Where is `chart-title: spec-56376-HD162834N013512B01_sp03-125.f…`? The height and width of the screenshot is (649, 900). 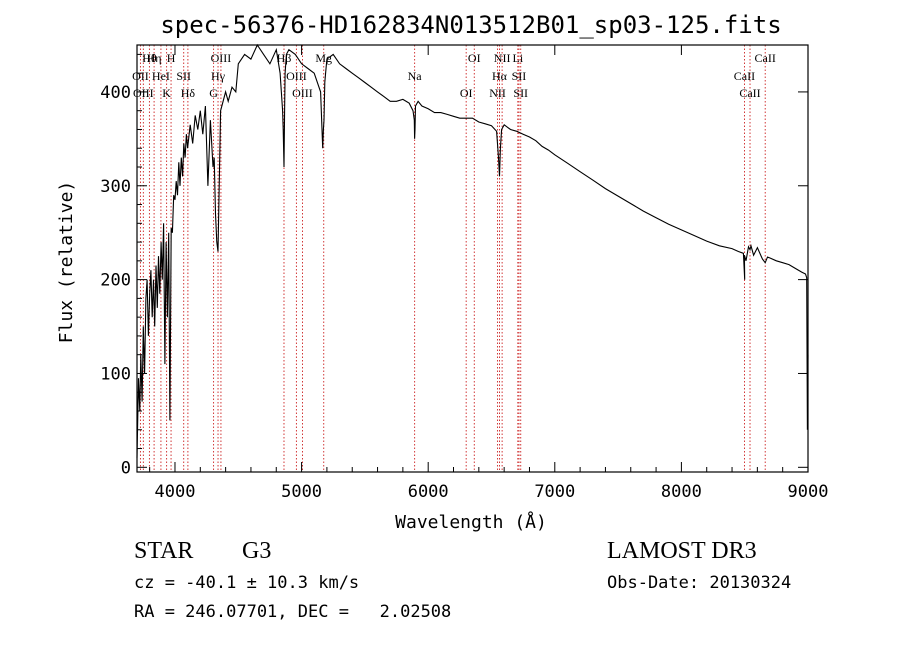 chart-title: spec-56376-HD162834N013512B01_sp03-125.f… is located at coordinates (470, 25).